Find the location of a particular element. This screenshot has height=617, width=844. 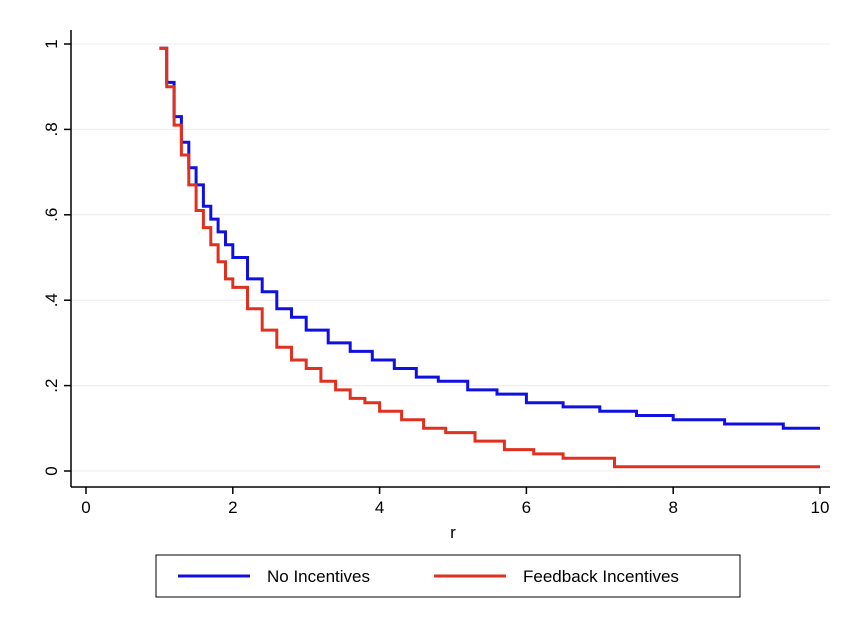

x-ticks: 0 2 4 6 8 10 is located at coordinates (455, 502).